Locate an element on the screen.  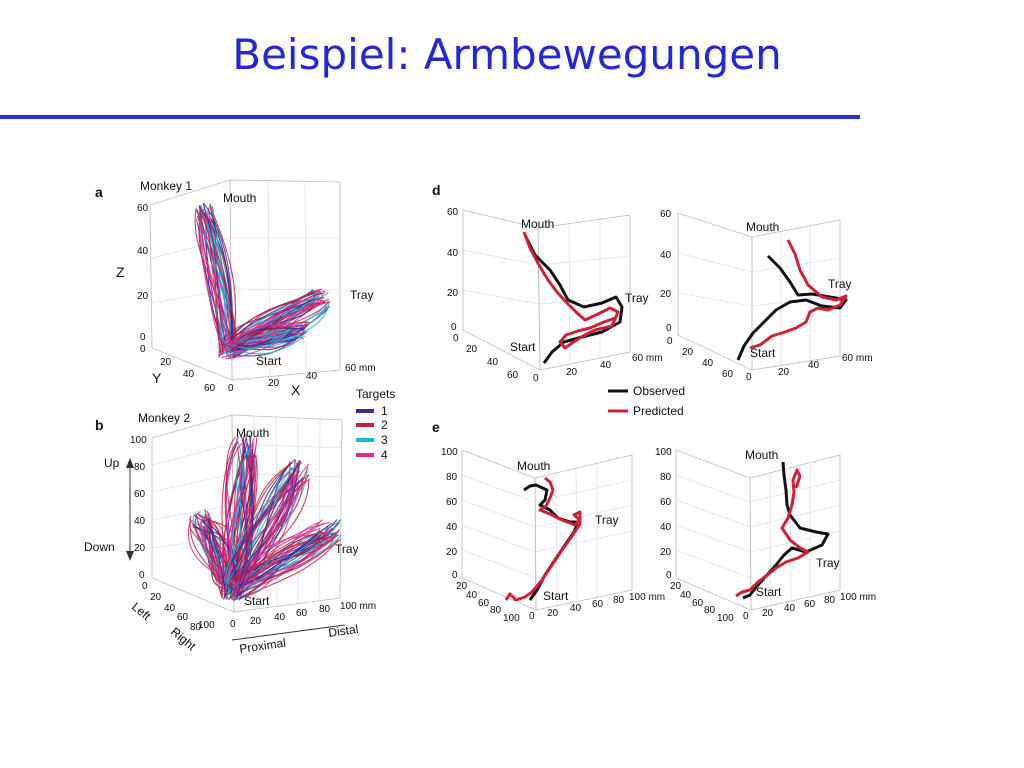
panel-a-z-tick: 0 is located at coordinates (143, 337).